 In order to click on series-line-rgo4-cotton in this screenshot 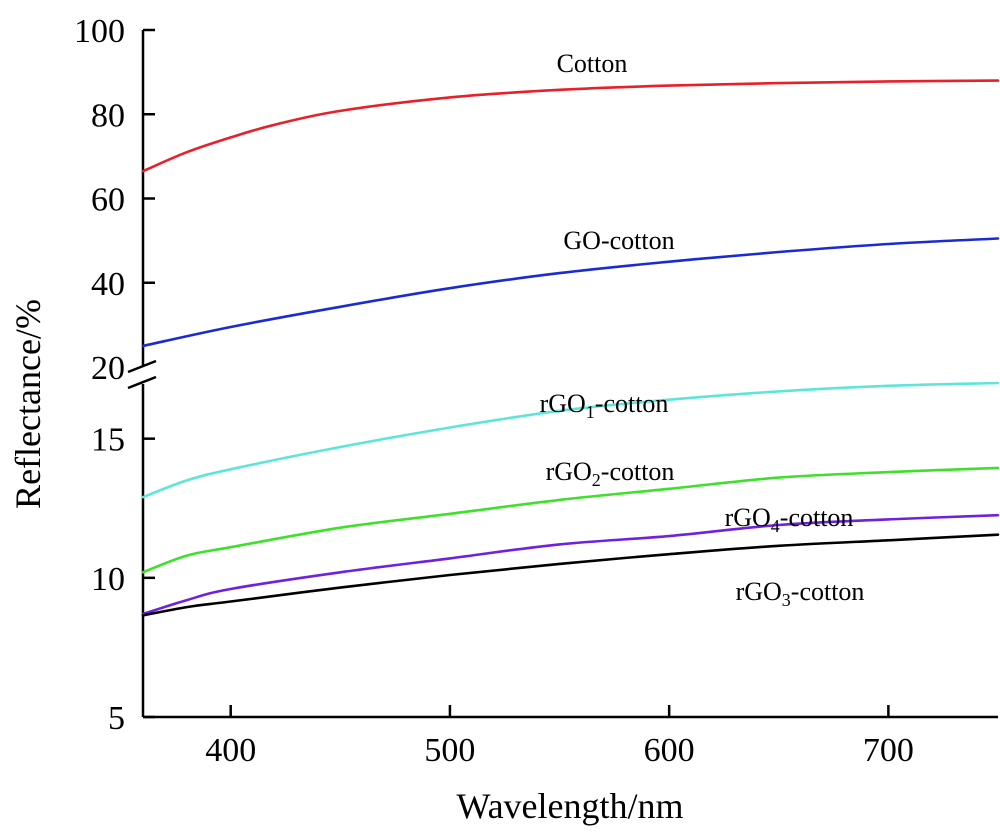, I will do `click(570, 564)`.